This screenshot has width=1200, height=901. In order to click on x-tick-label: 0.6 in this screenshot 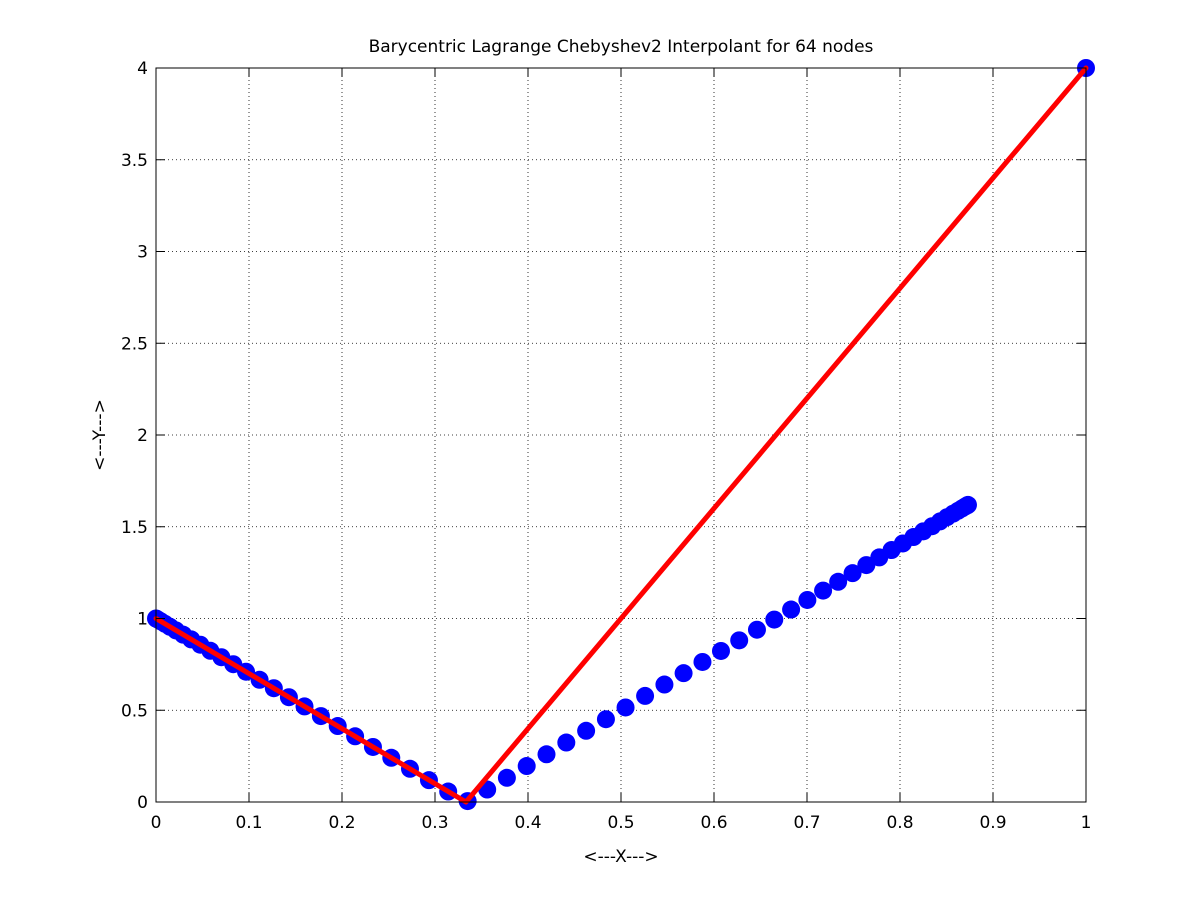, I will do `click(713, 823)`.